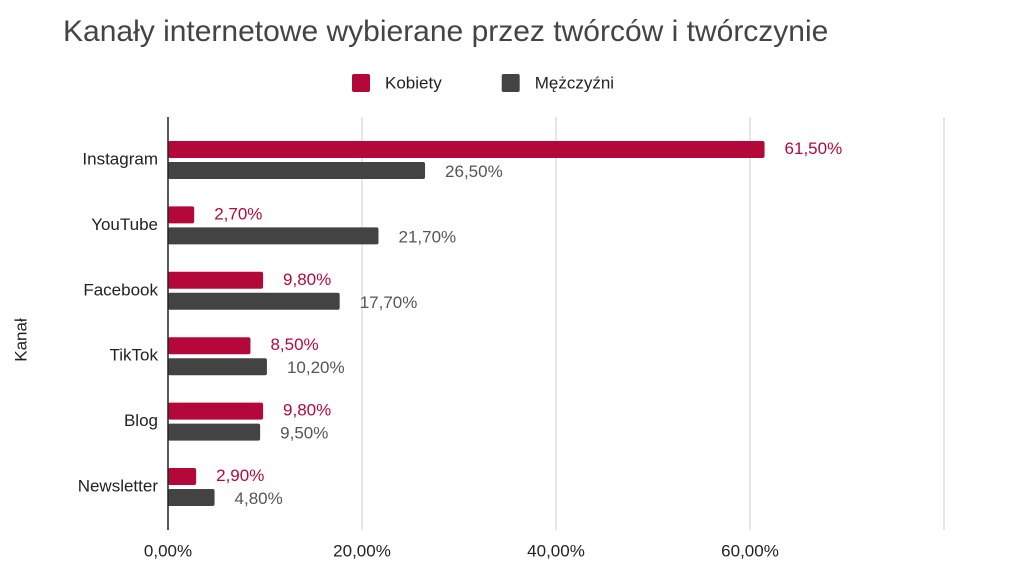  I want to click on value-label: 21,70%, so click(427, 236).